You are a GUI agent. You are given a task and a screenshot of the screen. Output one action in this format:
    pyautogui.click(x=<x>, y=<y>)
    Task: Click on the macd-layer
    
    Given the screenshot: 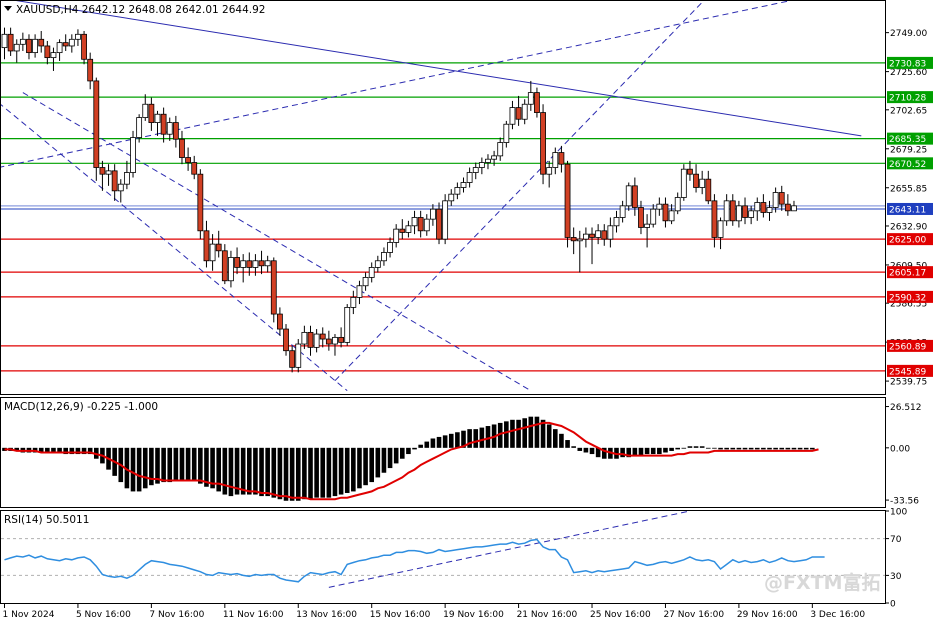 What is the action you would take?
    pyautogui.click(x=410, y=458)
    